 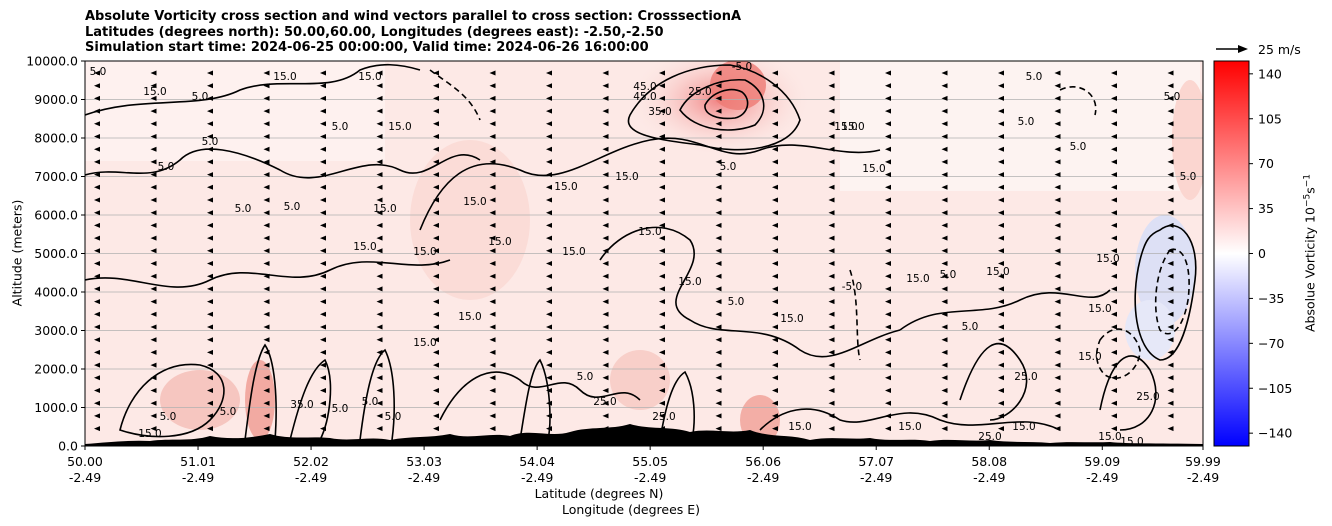 I want to click on contour-label: 5.0, so click(x=210, y=142).